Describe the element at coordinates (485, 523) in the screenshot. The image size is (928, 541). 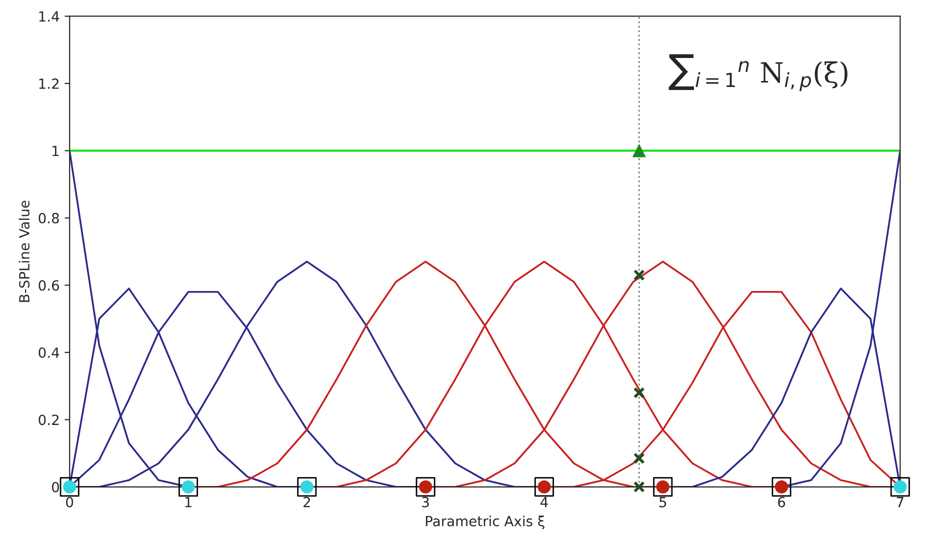
I see `x-axis-title: Parametric Axis ξ` at that location.